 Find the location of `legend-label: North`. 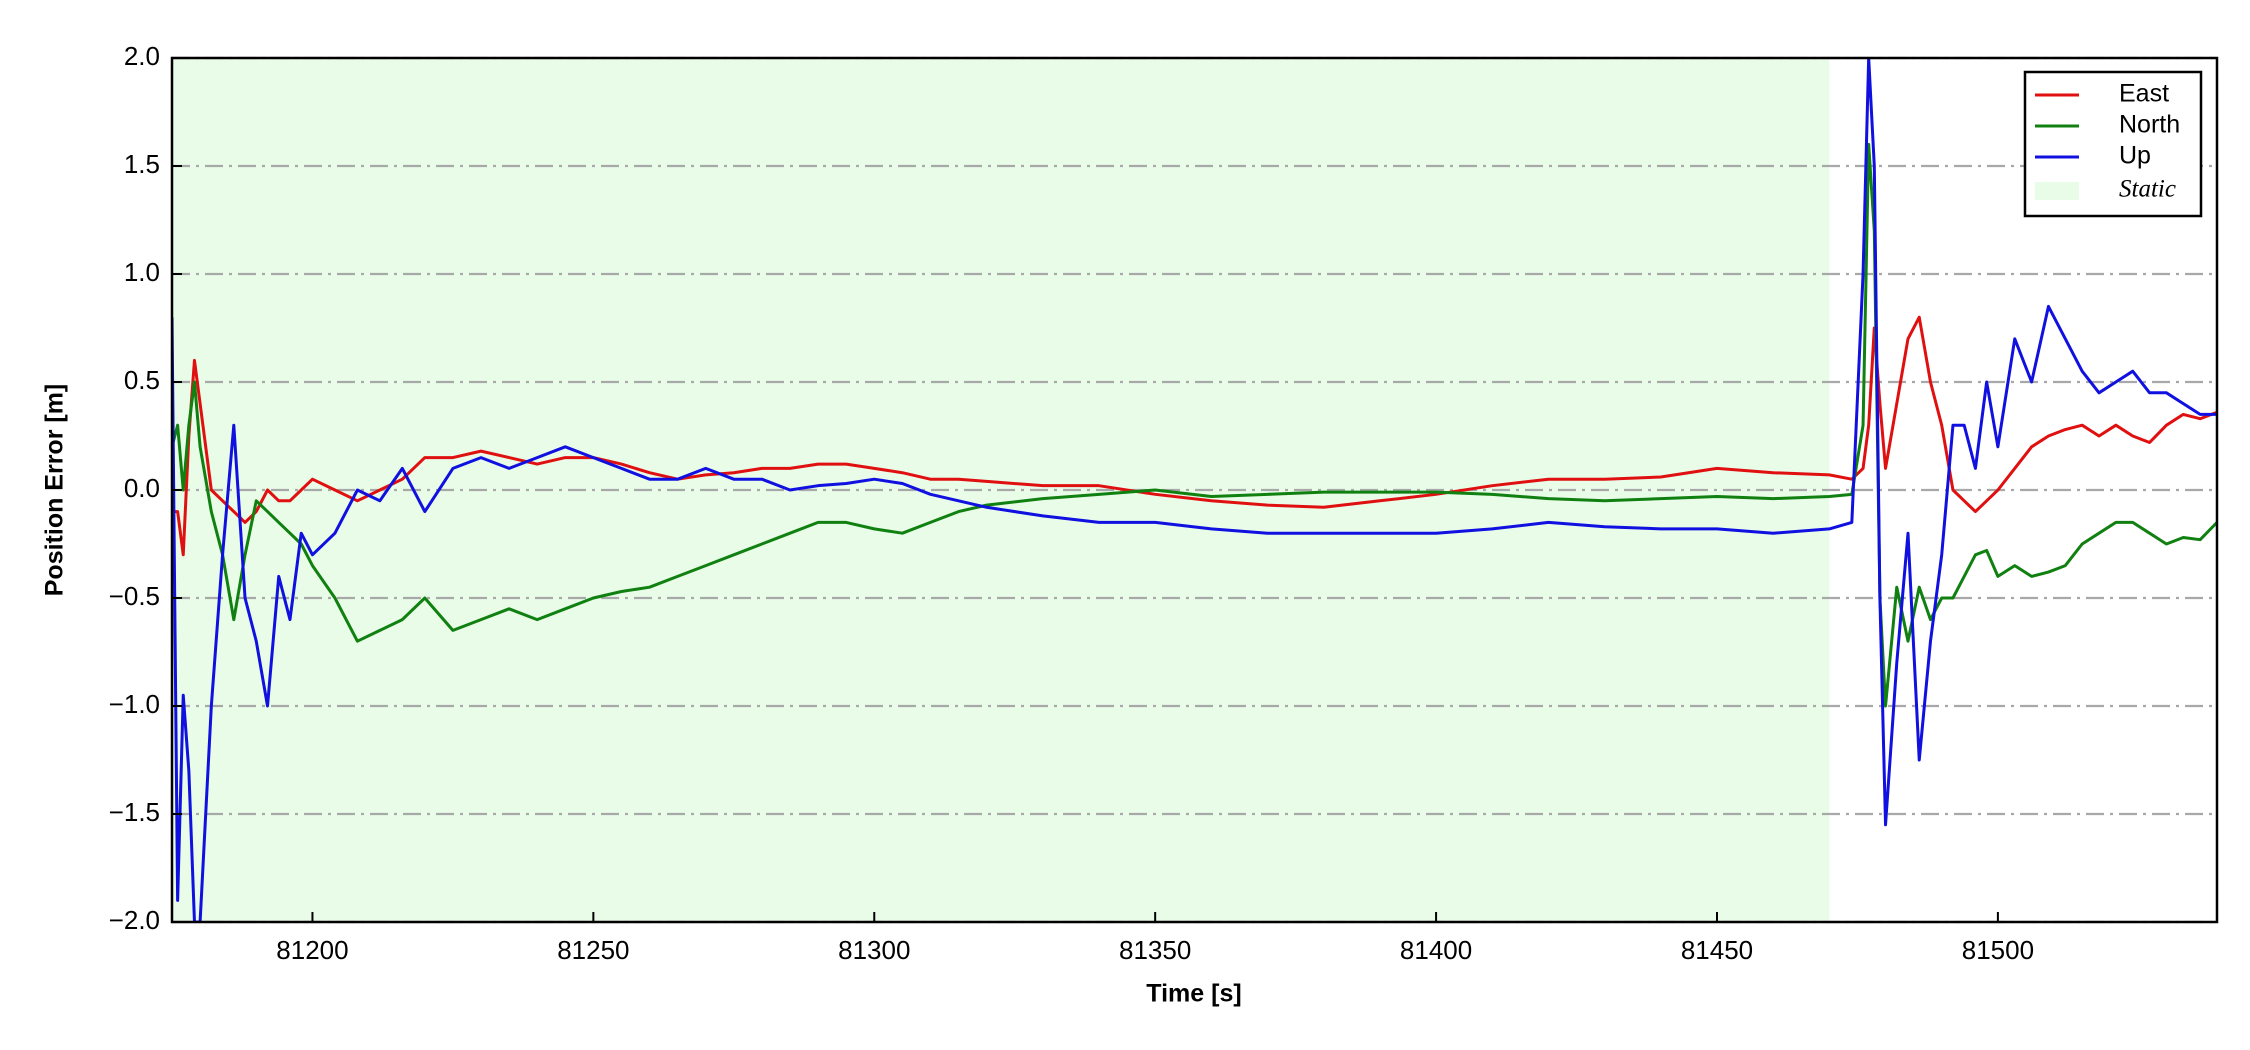

legend-label: North is located at coordinates (2149, 125).